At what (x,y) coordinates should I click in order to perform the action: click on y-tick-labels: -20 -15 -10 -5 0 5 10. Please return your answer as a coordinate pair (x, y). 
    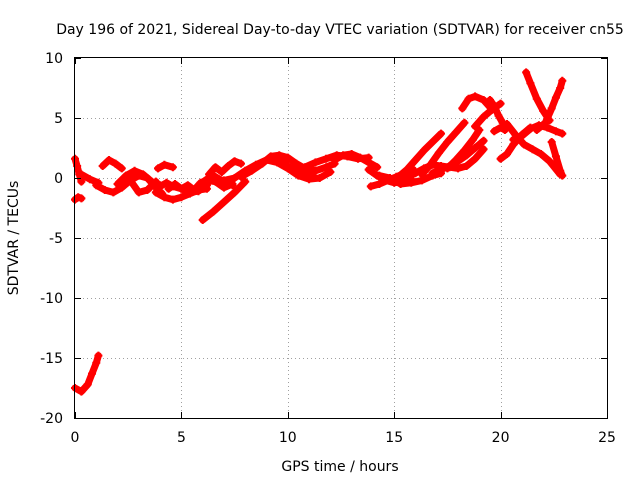
    Looking at the image, I should click on (51, 239).